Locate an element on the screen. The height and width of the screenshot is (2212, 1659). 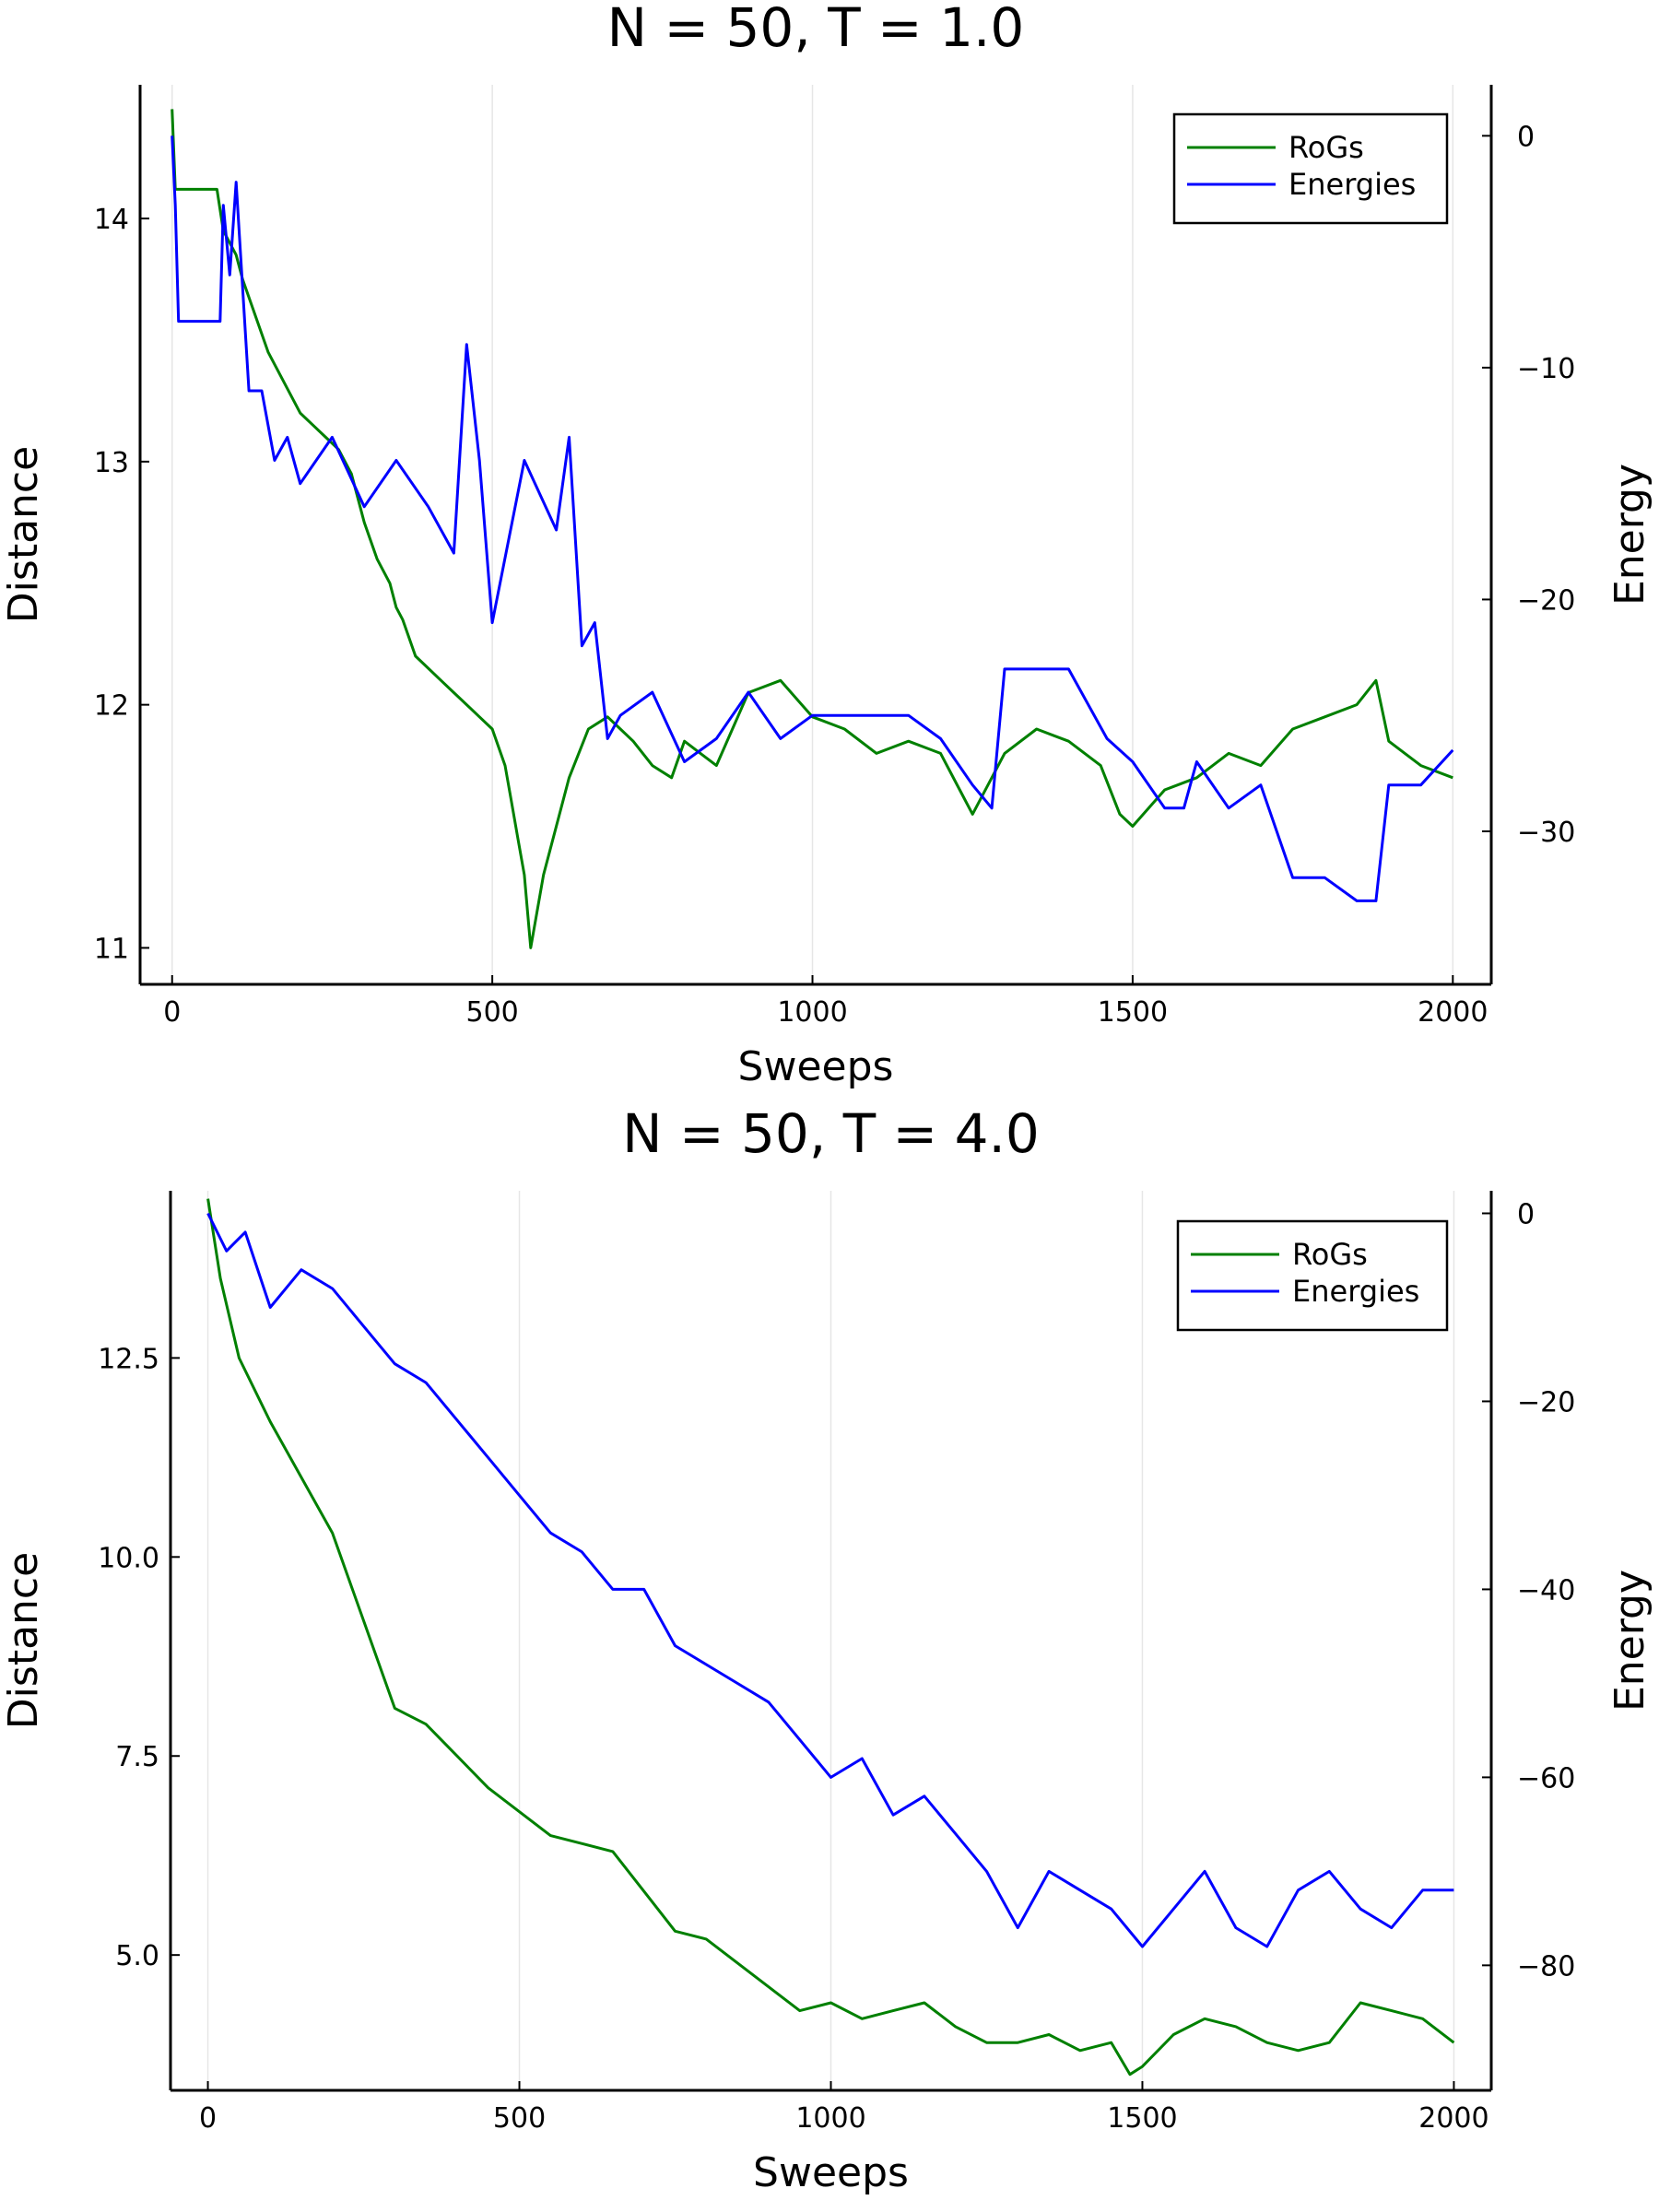
y-tick-label: 12 is located at coordinates (111, 706).